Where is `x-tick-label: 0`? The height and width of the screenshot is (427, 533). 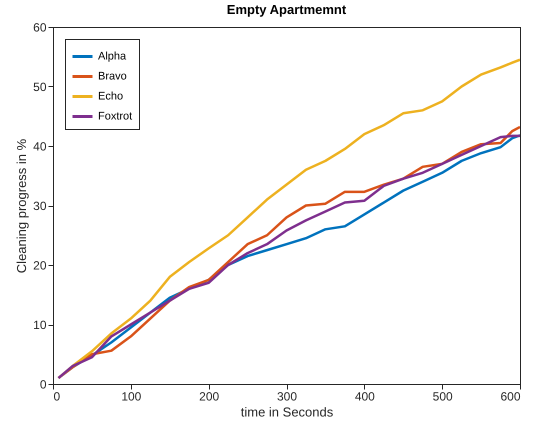
x-tick-label: 0 is located at coordinates (57, 397).